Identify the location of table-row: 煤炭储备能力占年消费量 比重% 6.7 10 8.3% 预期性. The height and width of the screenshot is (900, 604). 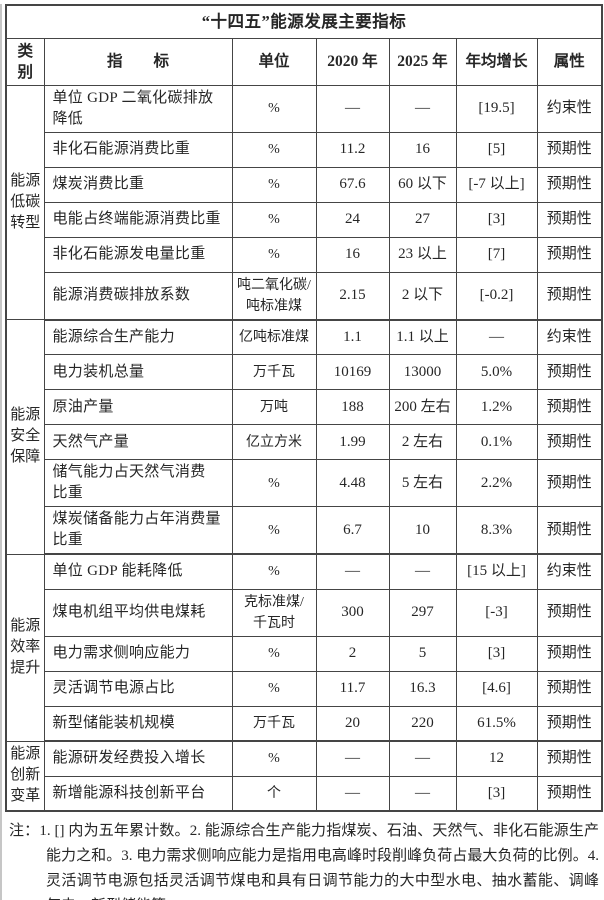
(304, 530).